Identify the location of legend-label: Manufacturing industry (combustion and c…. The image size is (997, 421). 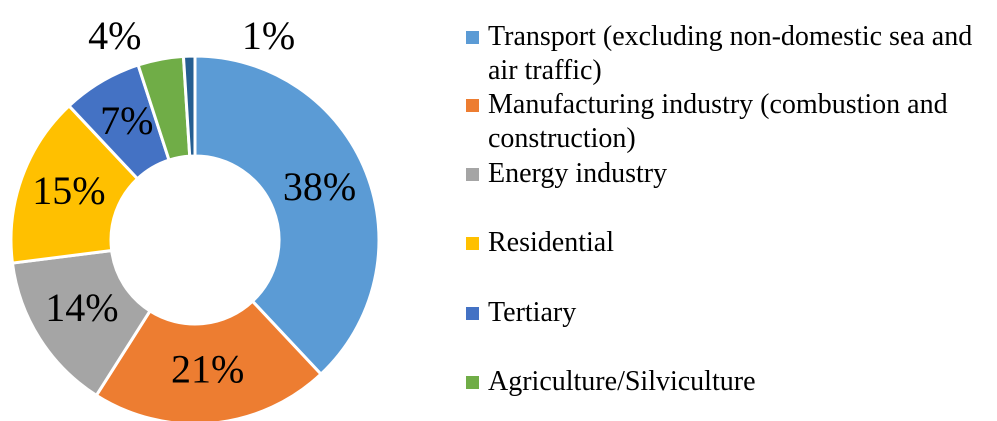
(718, 121).